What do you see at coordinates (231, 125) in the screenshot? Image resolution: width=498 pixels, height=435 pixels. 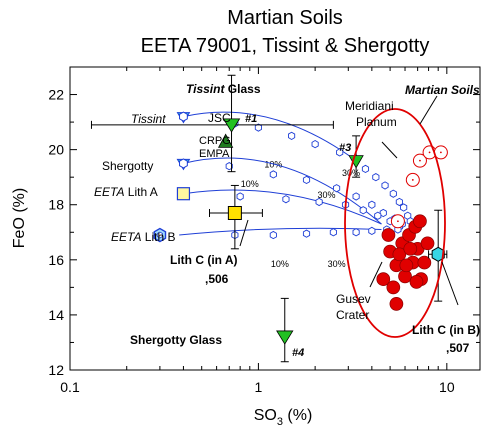 I see `tissint-glass-marker` at bounding box center [231, 125].